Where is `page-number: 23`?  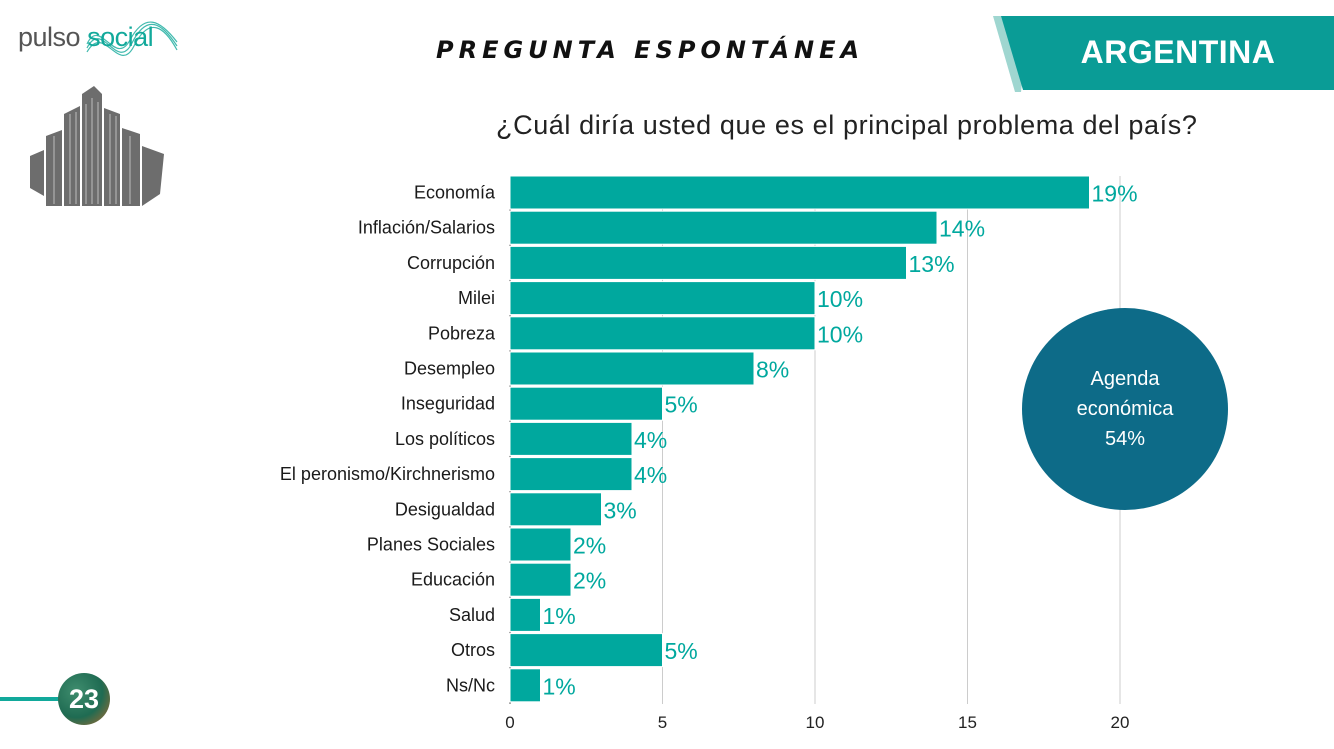 page-number: 23 is located at coordinates (84, 699).